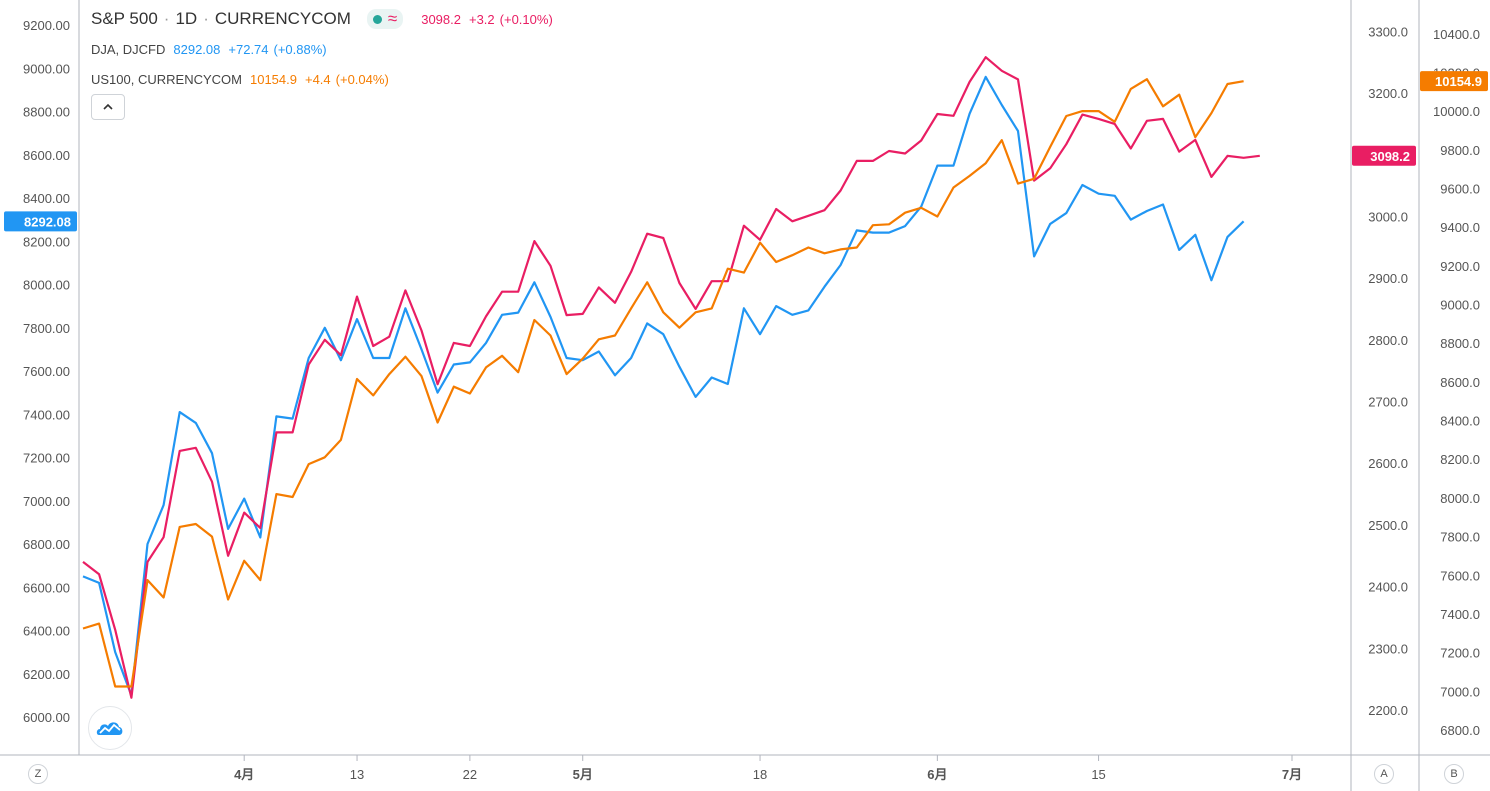 This screenshot has width=1490, height=791. Describe the element at coordinates (273, 79) in the screenshot. I see `legend-series3-price: 10154.9` at that location.